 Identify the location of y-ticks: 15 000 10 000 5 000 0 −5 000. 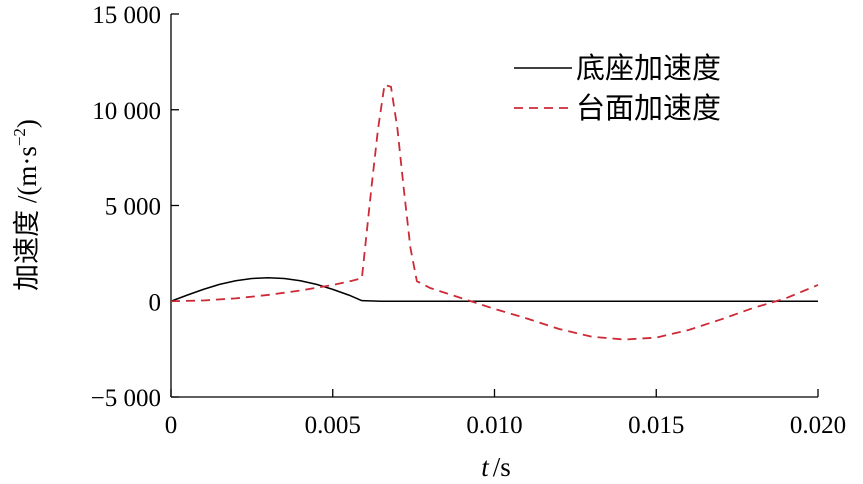
(135, 207).